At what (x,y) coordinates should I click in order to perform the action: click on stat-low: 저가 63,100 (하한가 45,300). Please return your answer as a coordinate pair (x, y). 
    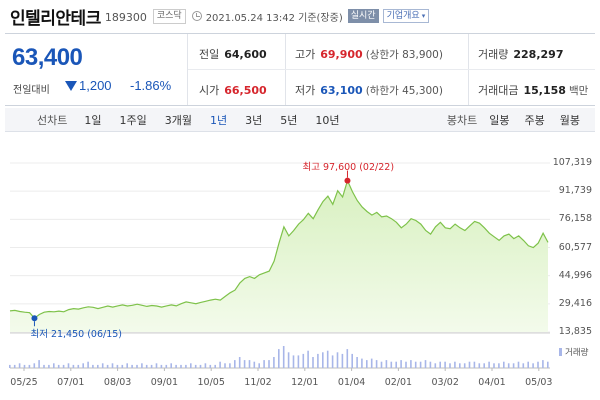
    Looking at the image, I should click on (369, 90).